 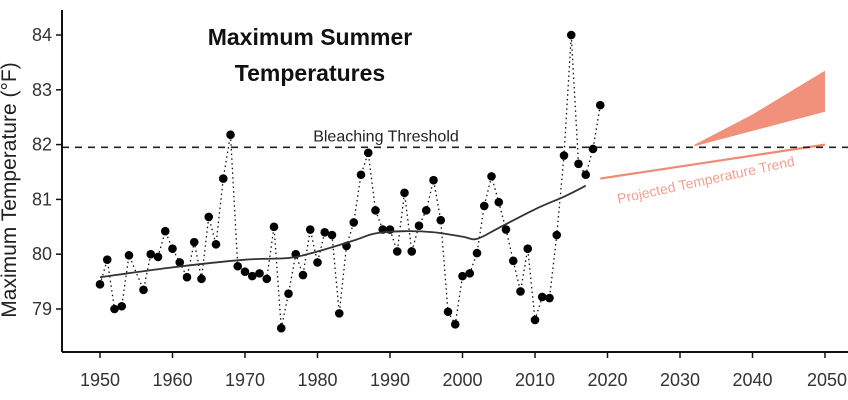 I want to click on data-point-2000, so click(x=462, y=276).